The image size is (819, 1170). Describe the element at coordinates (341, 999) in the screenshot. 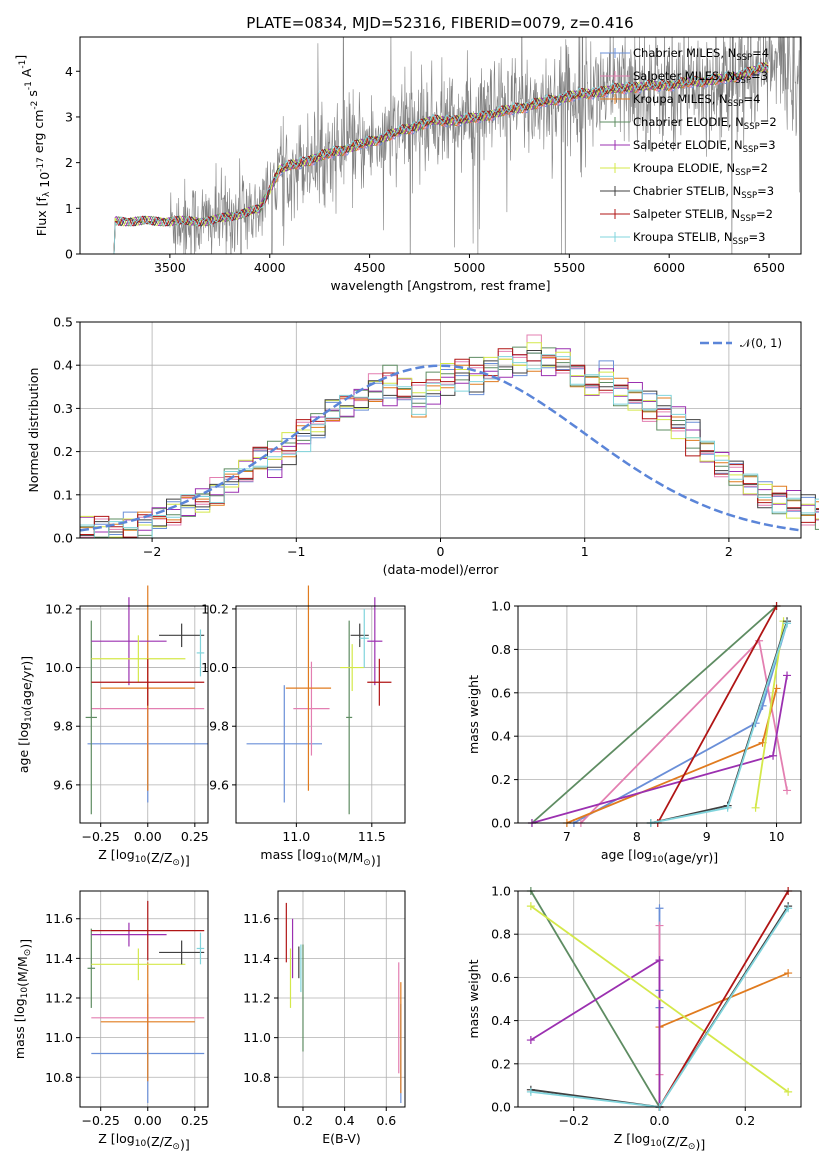

I see `mass-vs-ebv-frame` at that location.